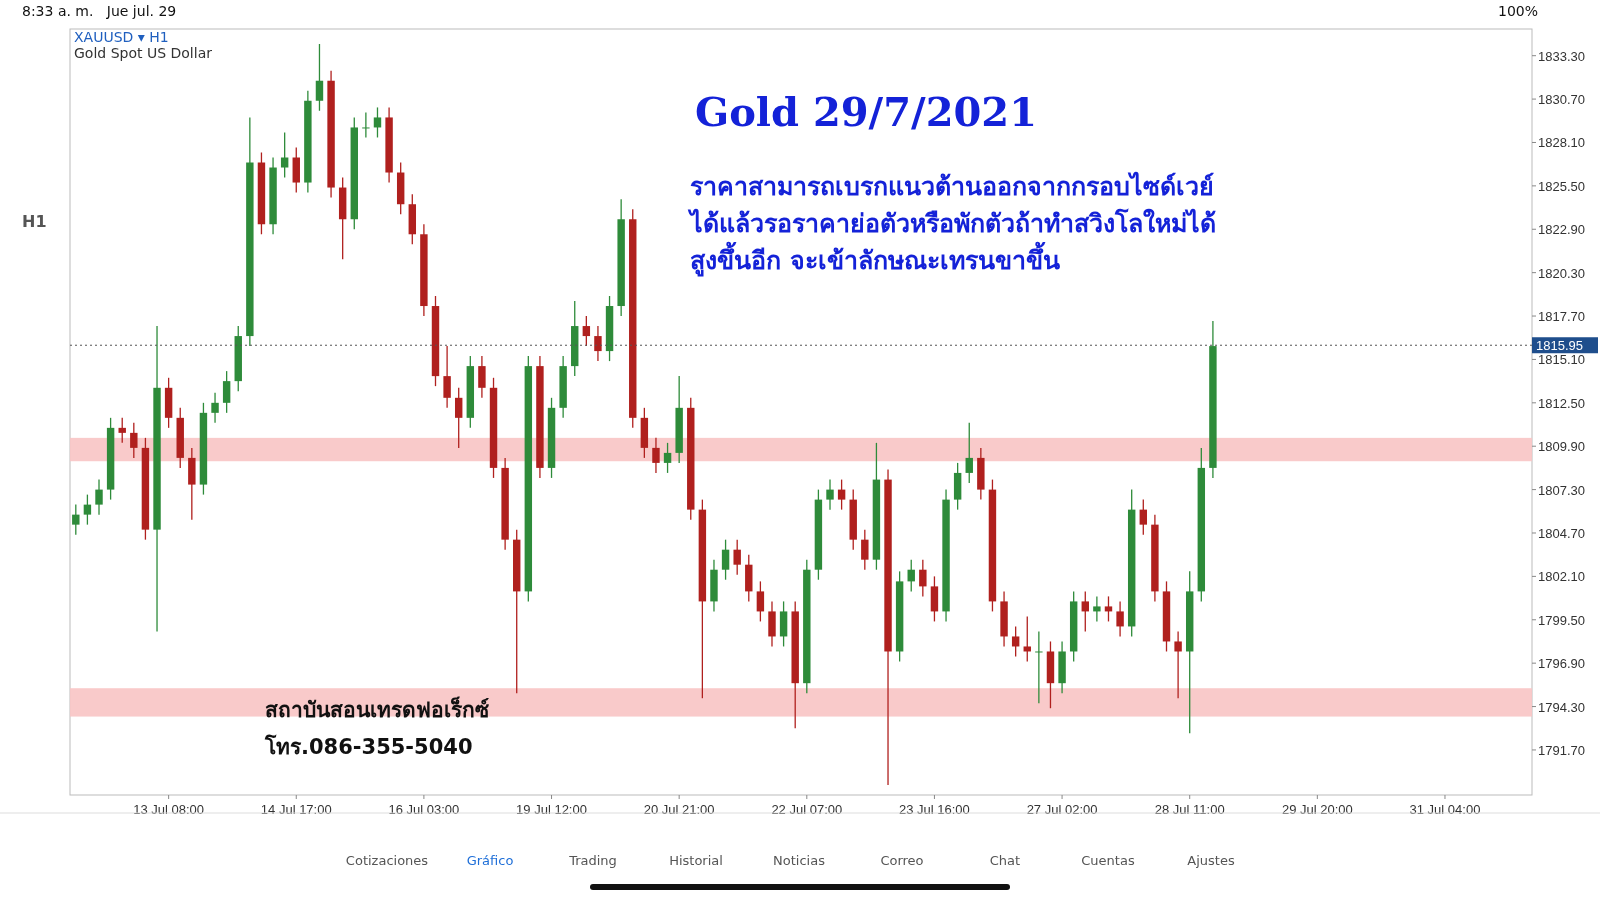  What do you see at coordinates (1211, 860) in the screenshot?
I see `text: Ajustes` at bounding box center [1211, 860].